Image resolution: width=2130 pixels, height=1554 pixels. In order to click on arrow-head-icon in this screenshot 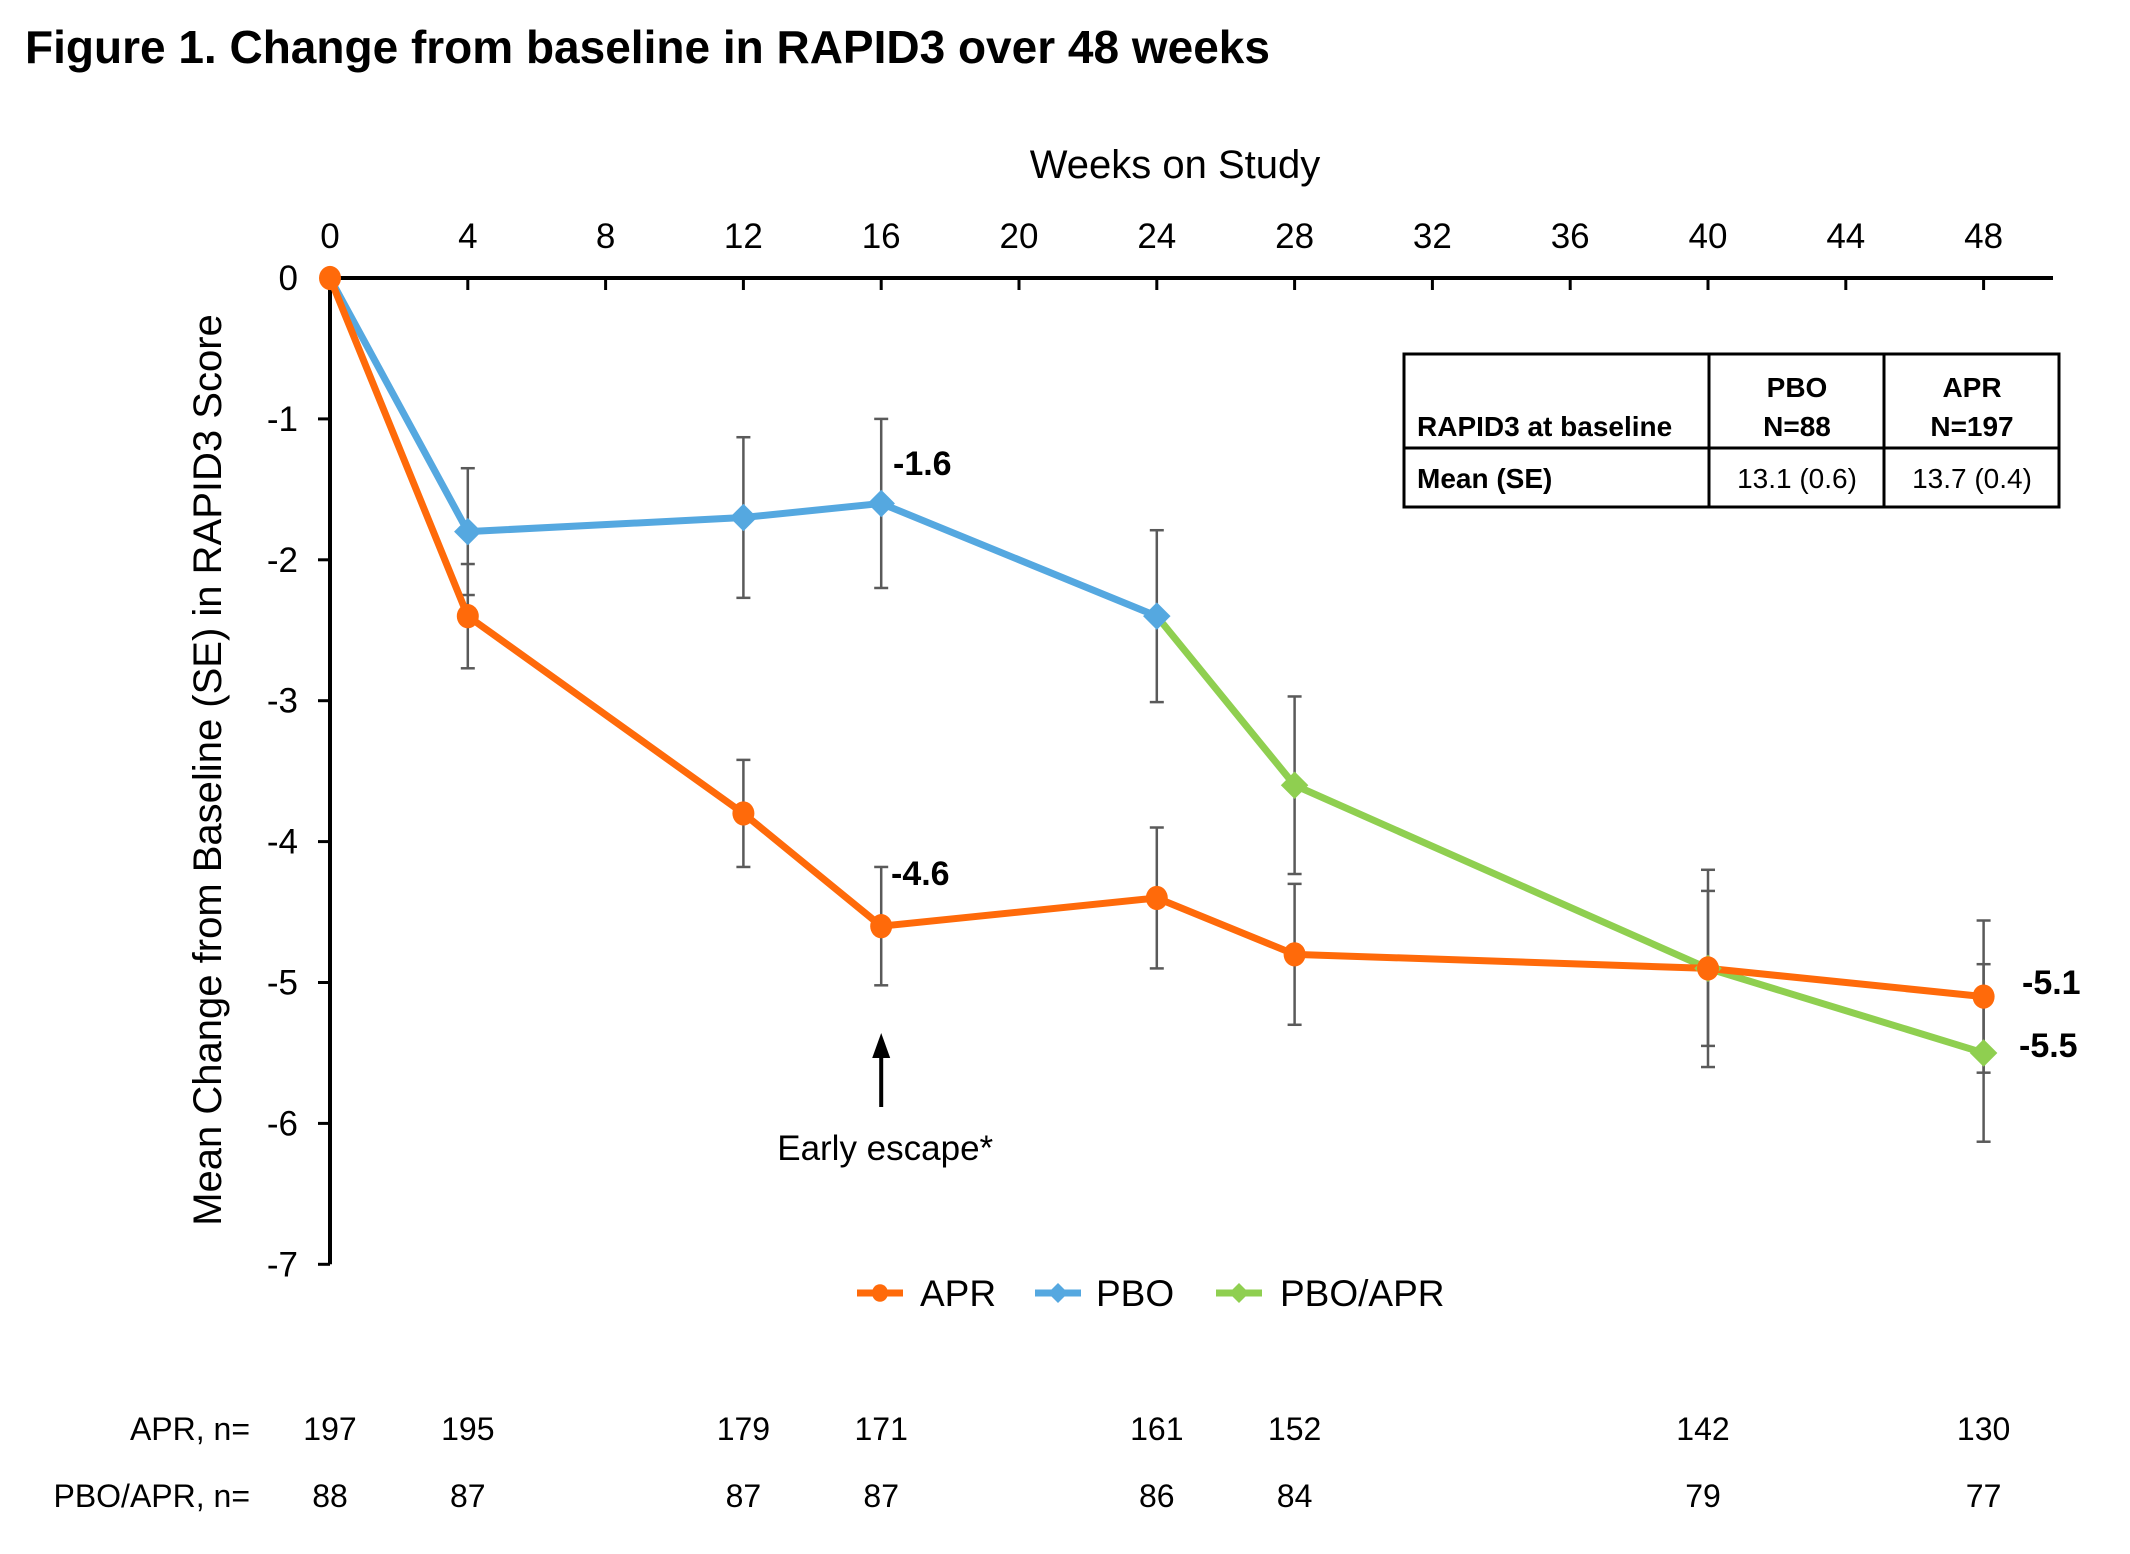, I will do `click(881, 1045)`.